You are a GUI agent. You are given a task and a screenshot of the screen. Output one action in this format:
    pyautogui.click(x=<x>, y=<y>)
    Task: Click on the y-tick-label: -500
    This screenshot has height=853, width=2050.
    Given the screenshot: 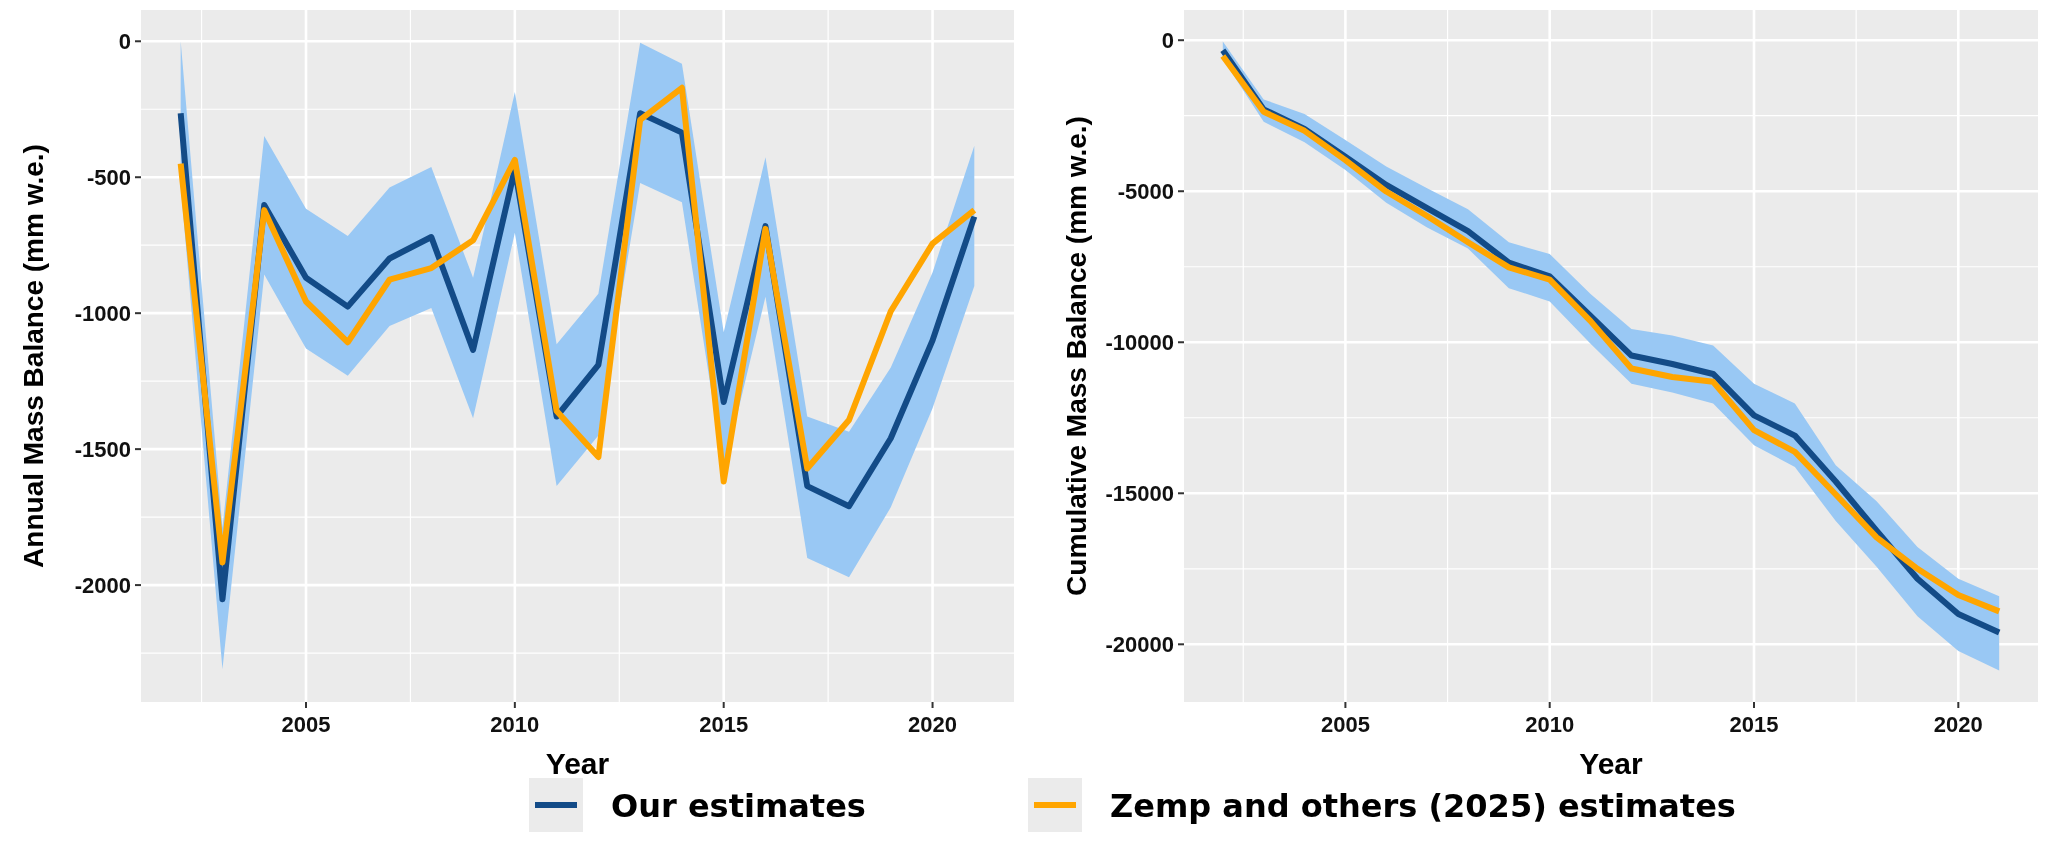 What is the action you would take?
    pyautogui.click(x=108, y=177)
    